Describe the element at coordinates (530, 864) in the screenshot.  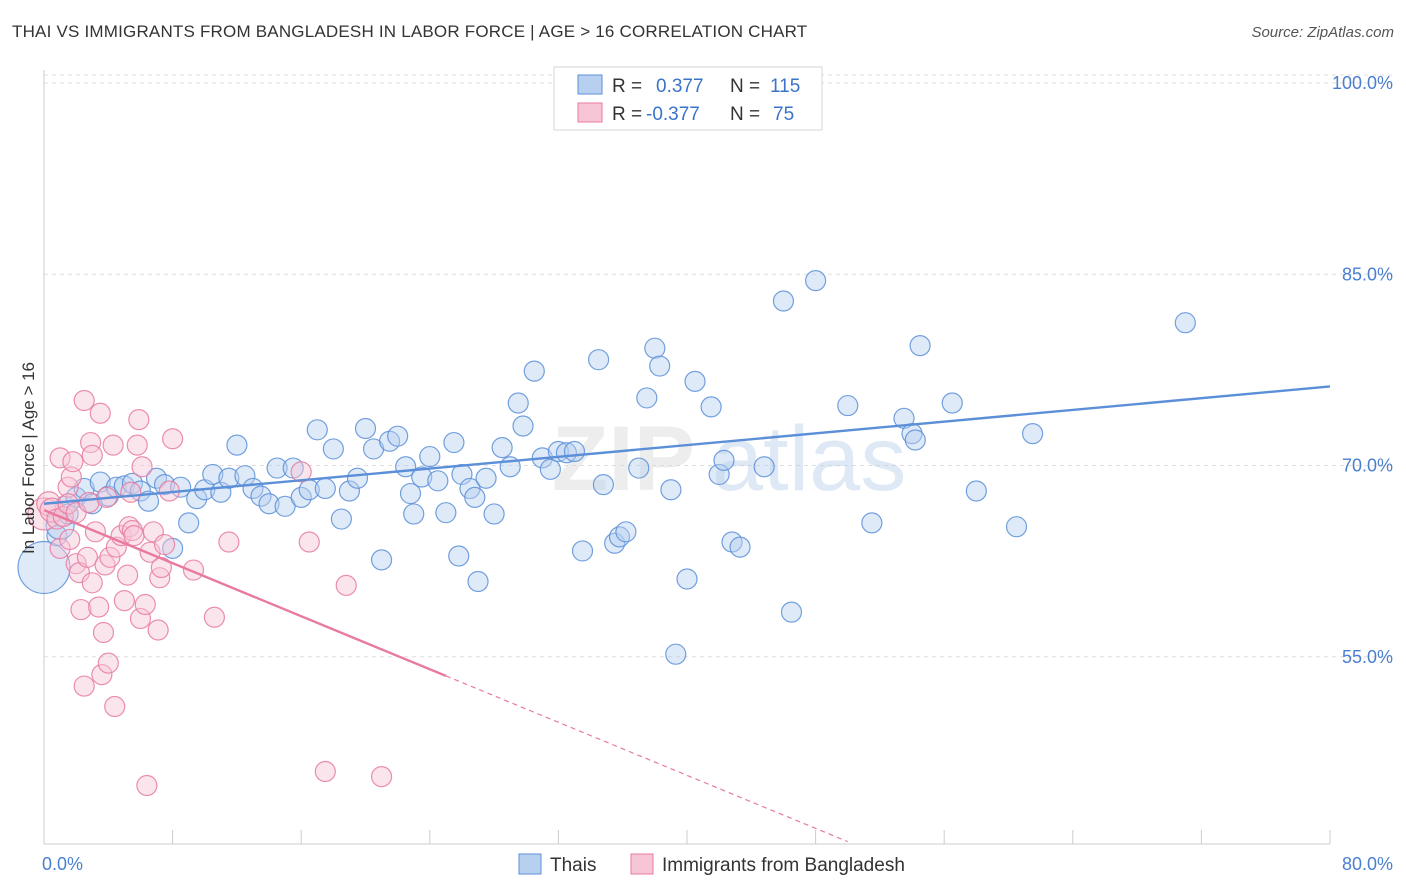
I see `series-swatch-thais` at that location.